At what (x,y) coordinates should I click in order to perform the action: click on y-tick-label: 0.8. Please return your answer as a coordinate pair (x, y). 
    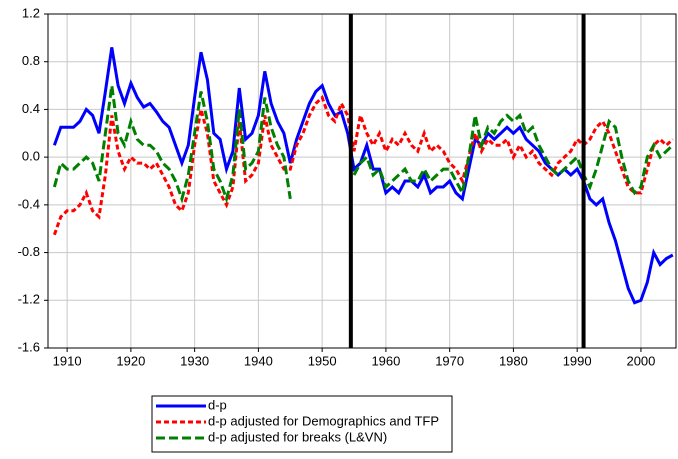
    Looking at the image, I should click on (31, 60).